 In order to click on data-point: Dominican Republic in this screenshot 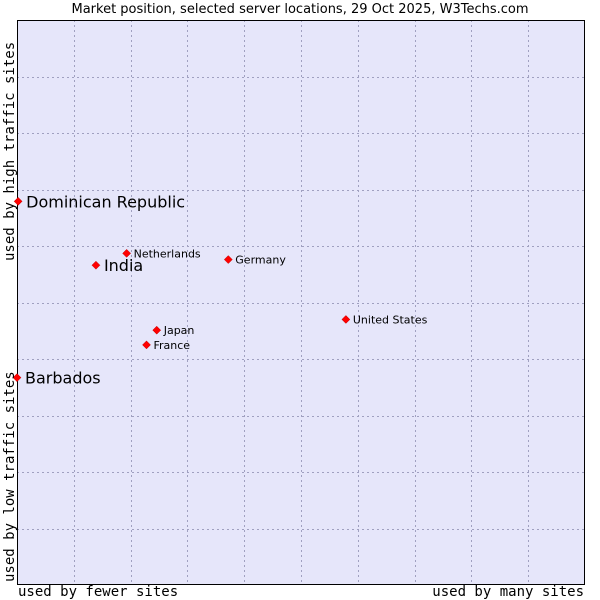, I will do `click(99, 201)`.